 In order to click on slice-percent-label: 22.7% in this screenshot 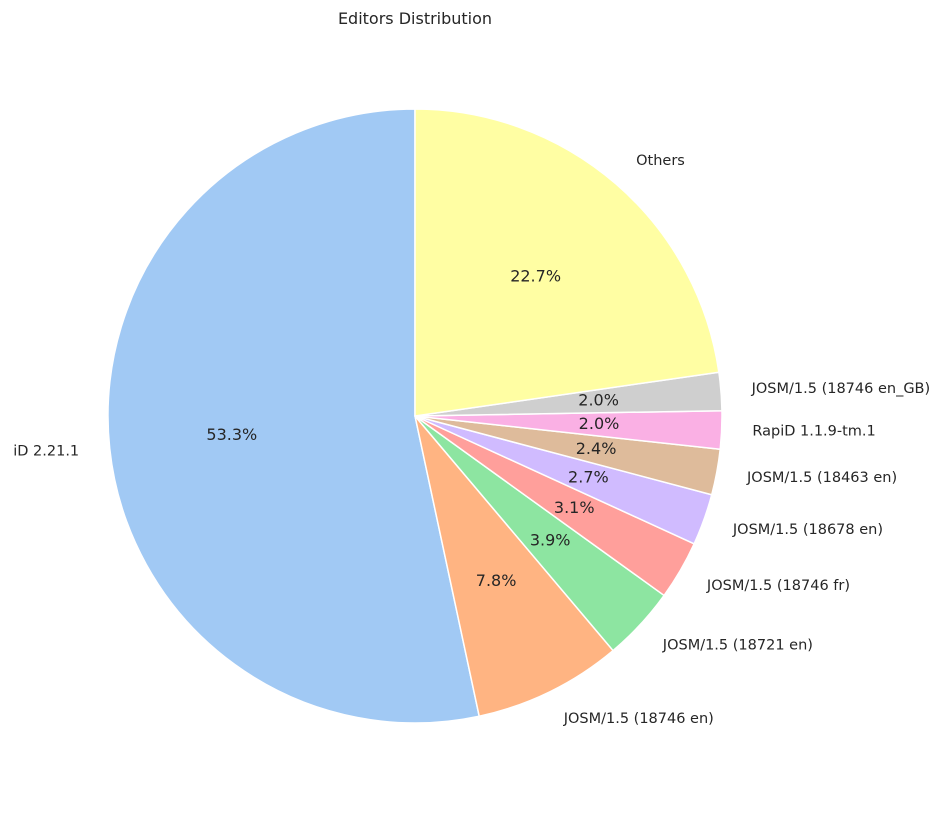, I will do `click(535, 275)`.